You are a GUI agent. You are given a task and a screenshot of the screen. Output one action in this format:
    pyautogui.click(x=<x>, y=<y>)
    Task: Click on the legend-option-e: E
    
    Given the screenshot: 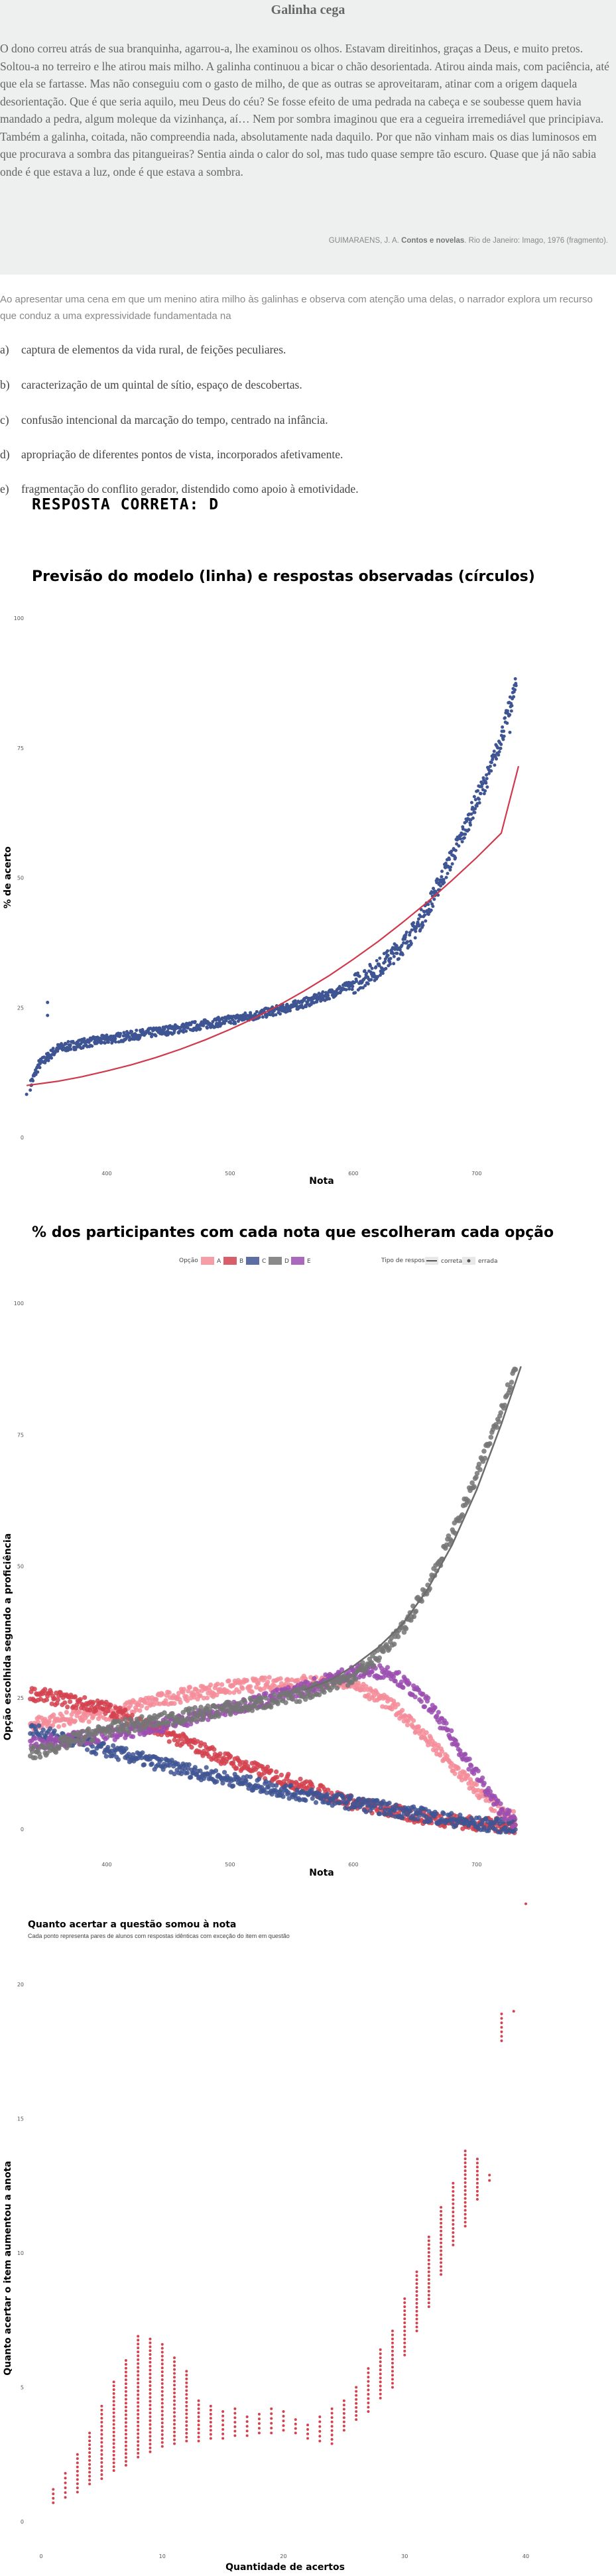 What is the action you would take?
    pyautogui.click(x=309, y=1262)
    